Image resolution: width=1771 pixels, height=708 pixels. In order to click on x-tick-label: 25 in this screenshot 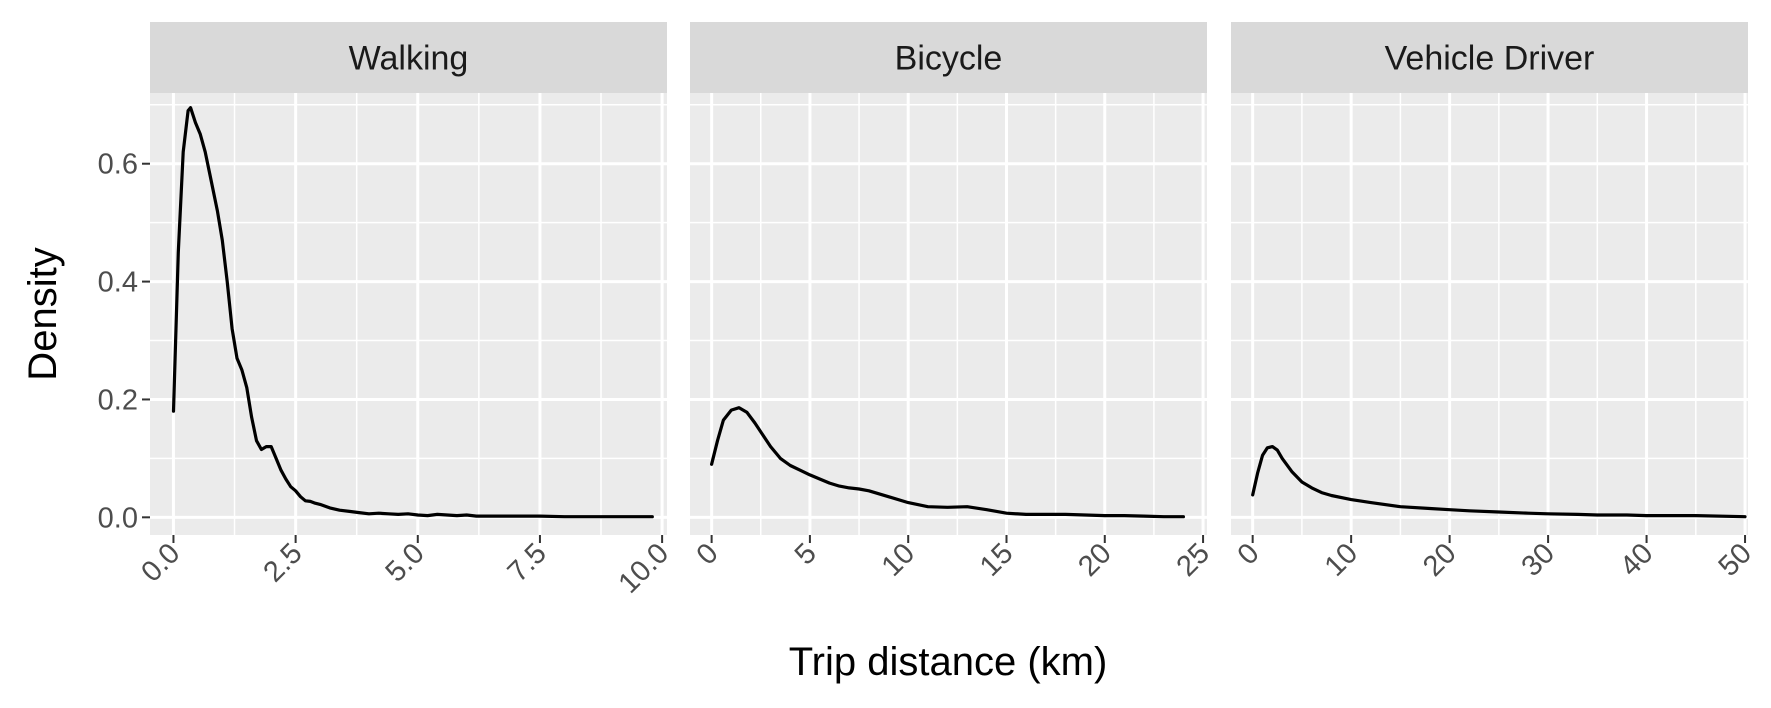, I will do `click(1193, 559)`.